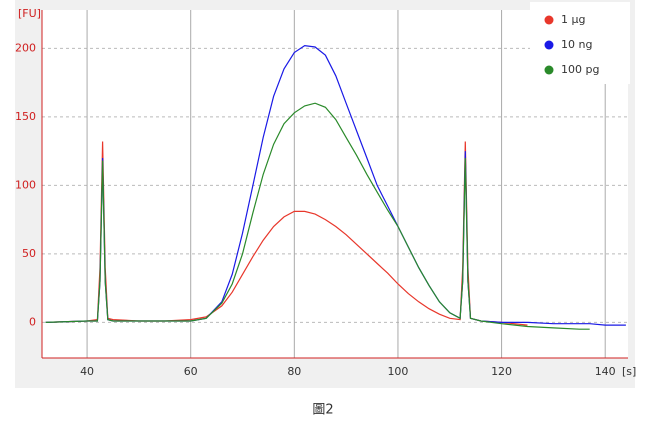 The width and height of the screenshot is (647, 426). Describe the element at coordinates (87, 371) in the screenshot. I see `x-tick-label: 40` at that location.